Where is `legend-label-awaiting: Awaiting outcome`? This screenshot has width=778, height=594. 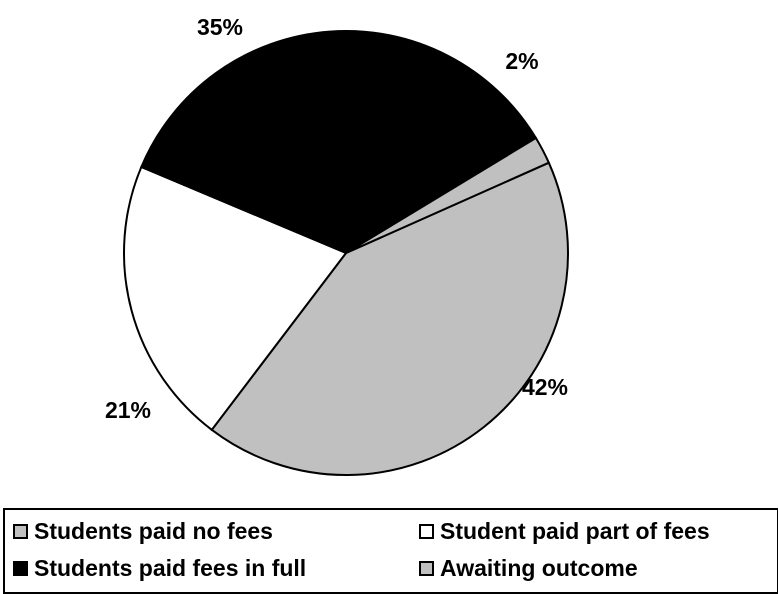
legend-label-awaiting: Awaiting outcome is located at coordinates (539, 568).